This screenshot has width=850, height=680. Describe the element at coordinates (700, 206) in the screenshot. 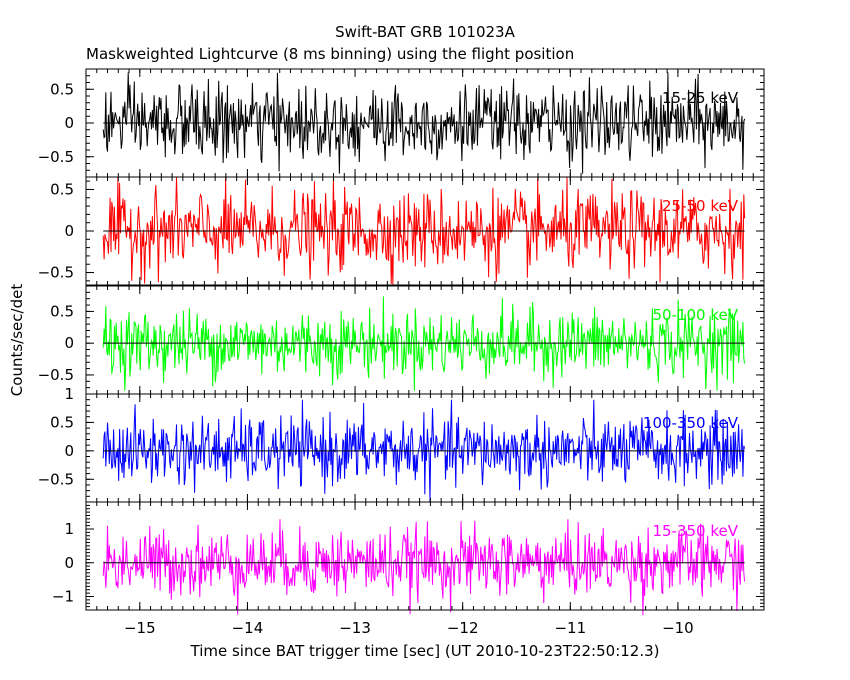

I see `series-legend-label: 25-50 keV` at that location.